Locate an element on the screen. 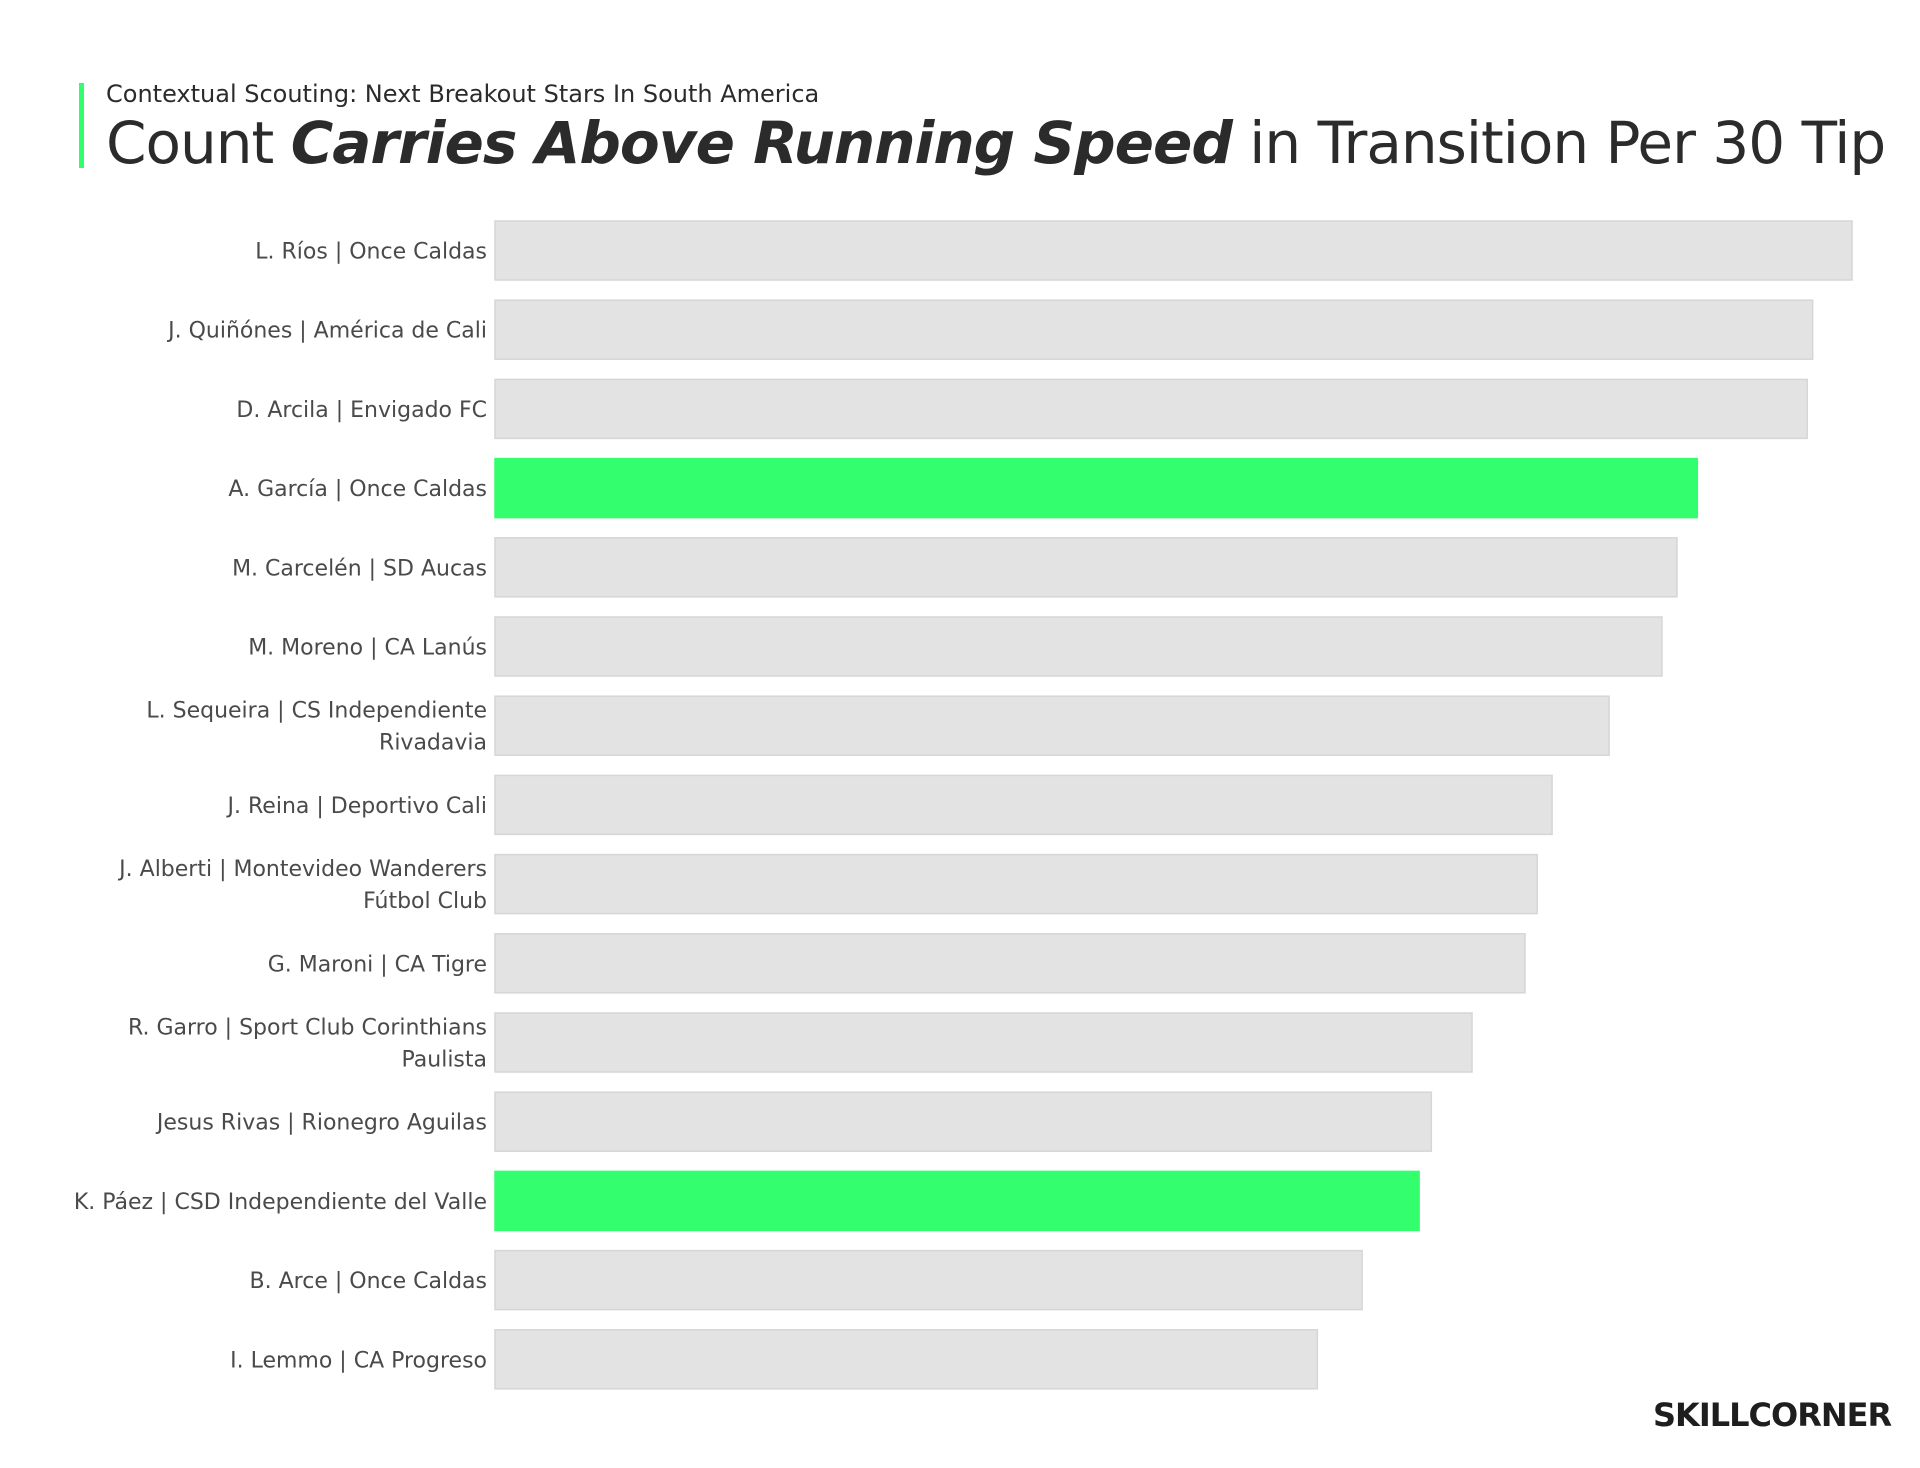 Image resolution: width=1920 pixels, height=1468 pixels. bar-label-line: J. Alberti | Montevideo Wanderers is located at coordinates (302, 869).